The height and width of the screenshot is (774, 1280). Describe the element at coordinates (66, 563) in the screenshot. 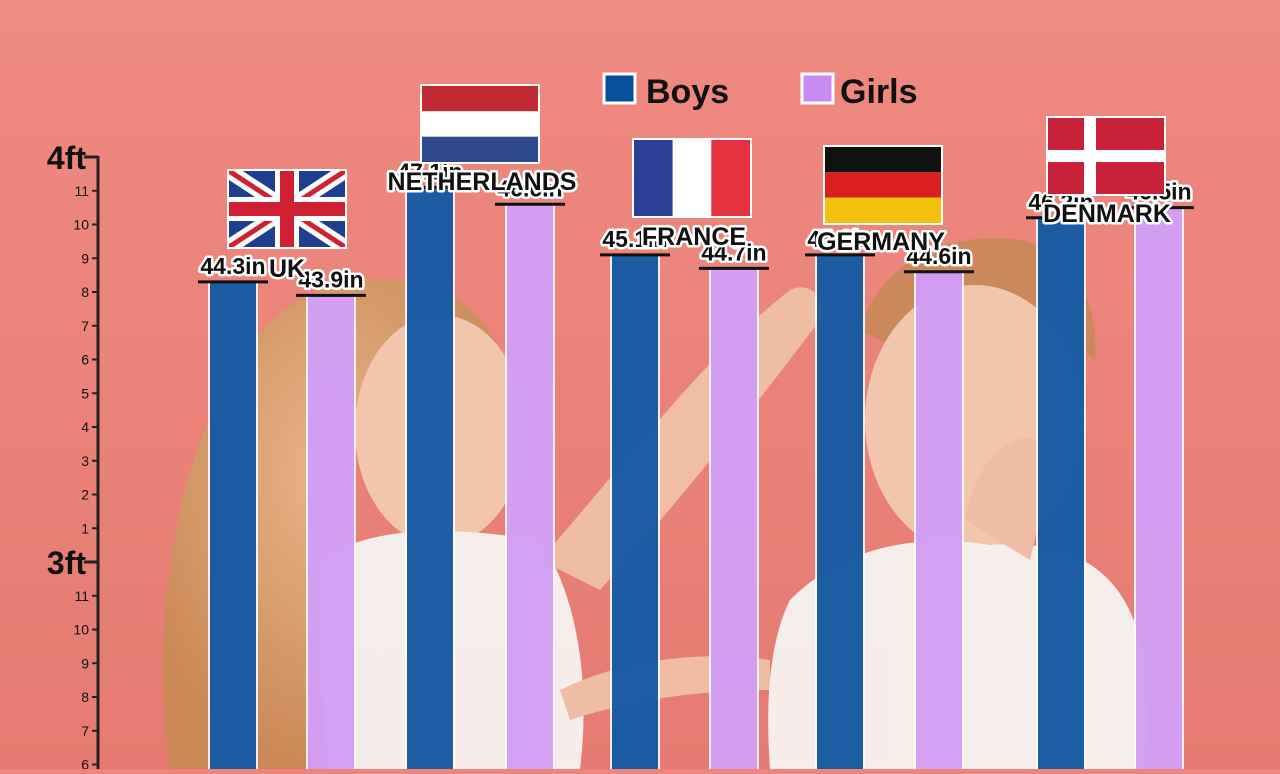

I see `y-major-tick-label: 3ft` at that location.